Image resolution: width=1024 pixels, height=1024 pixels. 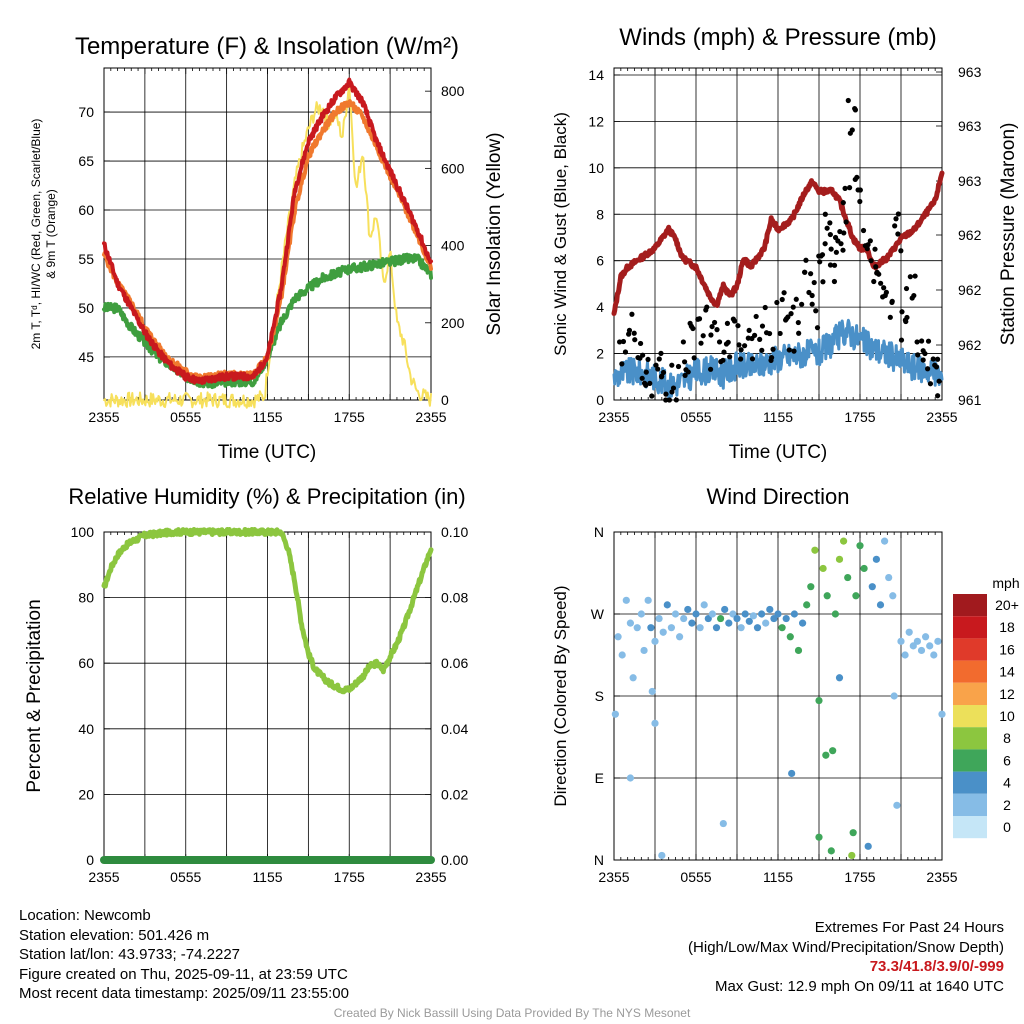 What do you see at coordinates (86, 729) in the screenshot?
I see `rh-ytick-label-left: 40` at bounding box center [86, 729].